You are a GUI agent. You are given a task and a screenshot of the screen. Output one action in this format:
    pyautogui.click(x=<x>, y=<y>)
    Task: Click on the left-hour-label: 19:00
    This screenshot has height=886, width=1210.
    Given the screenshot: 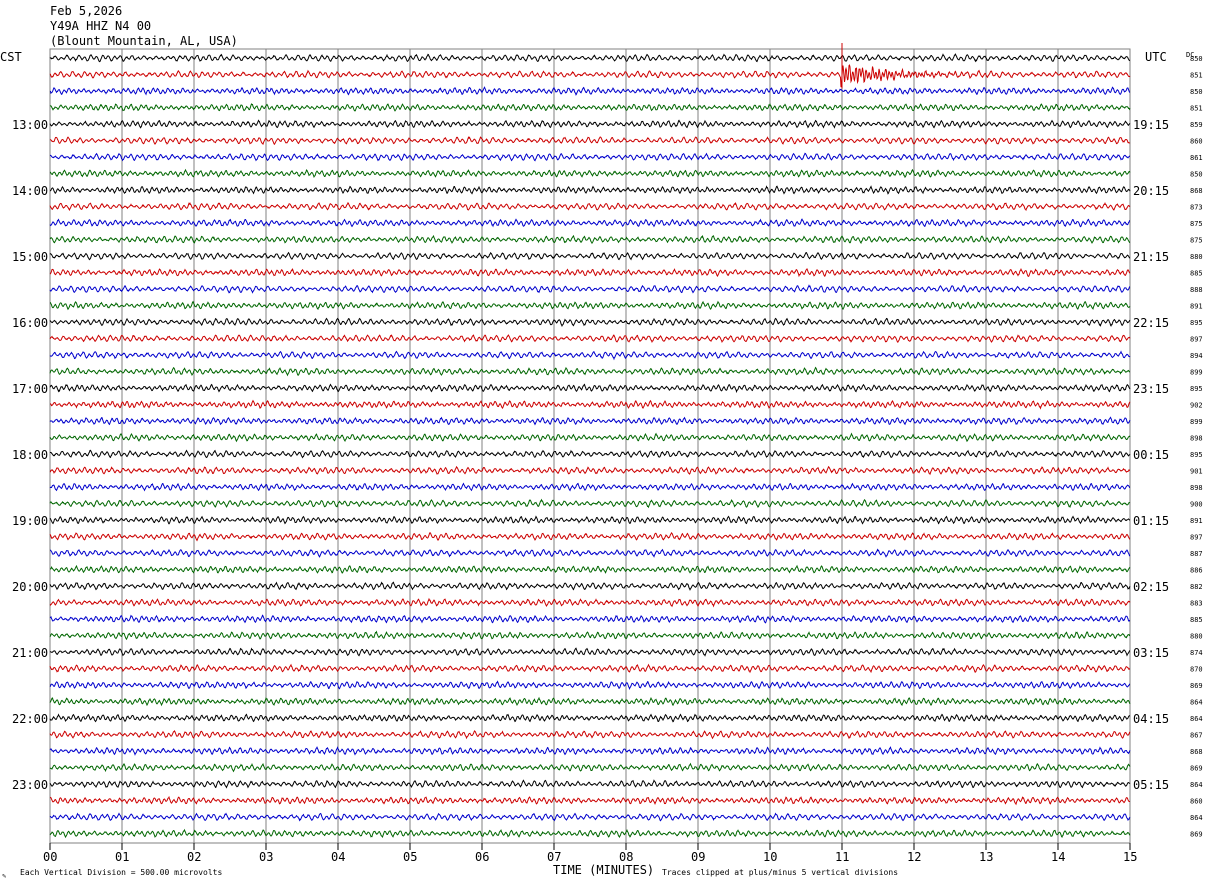 What is the action you would take?
    pyautogui.click(x=30, y=521)
    